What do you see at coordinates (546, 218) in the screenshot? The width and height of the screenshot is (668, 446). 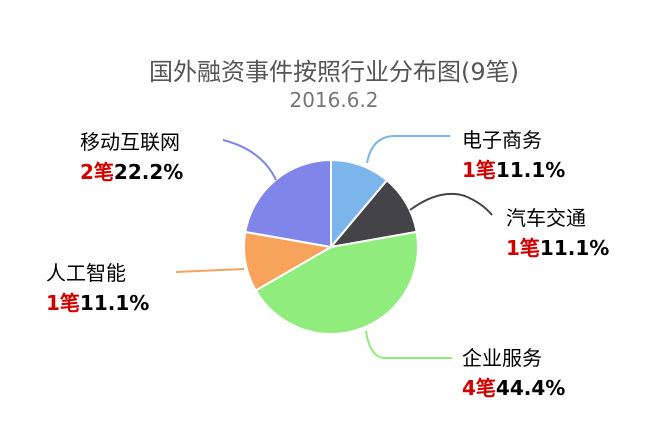 I see `slice-name: 汽车交通` at bounding box center [546, 218].